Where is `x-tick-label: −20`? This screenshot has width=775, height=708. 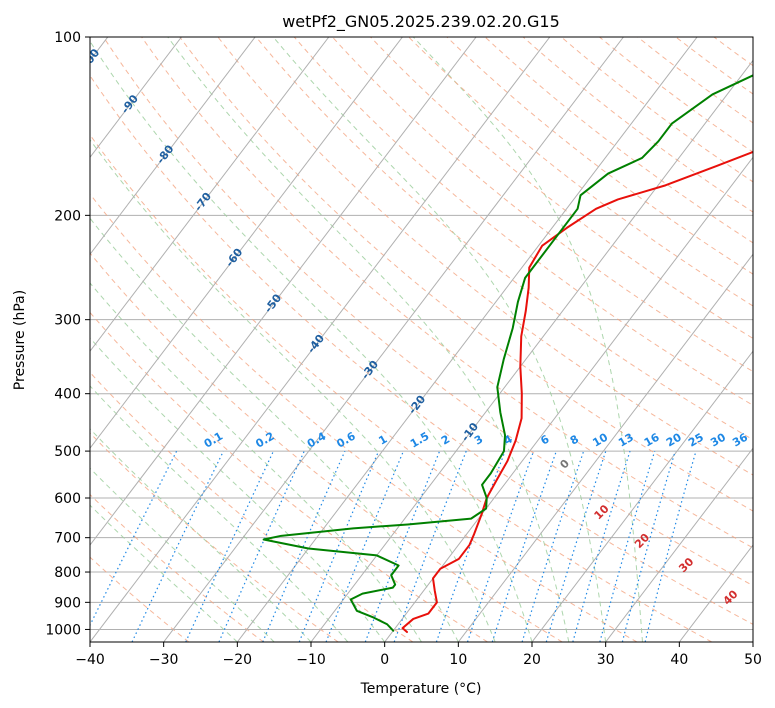
x-tick-label: −20 is located at coordinates (238, 660).